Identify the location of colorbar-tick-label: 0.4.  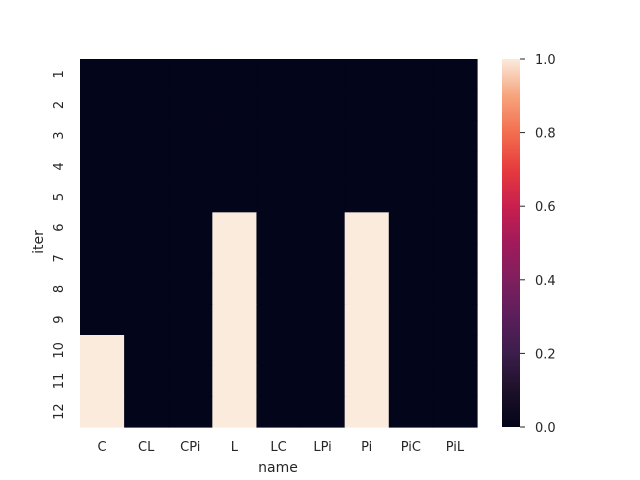
(545, 281).